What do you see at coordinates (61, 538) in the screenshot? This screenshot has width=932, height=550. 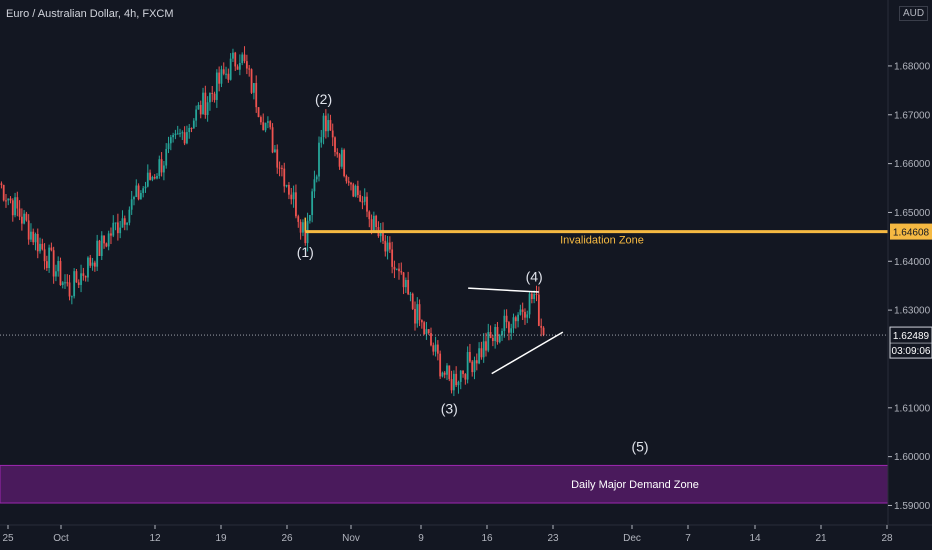 I see `time-tick-label: Oct` at bounding box center [61, 538].